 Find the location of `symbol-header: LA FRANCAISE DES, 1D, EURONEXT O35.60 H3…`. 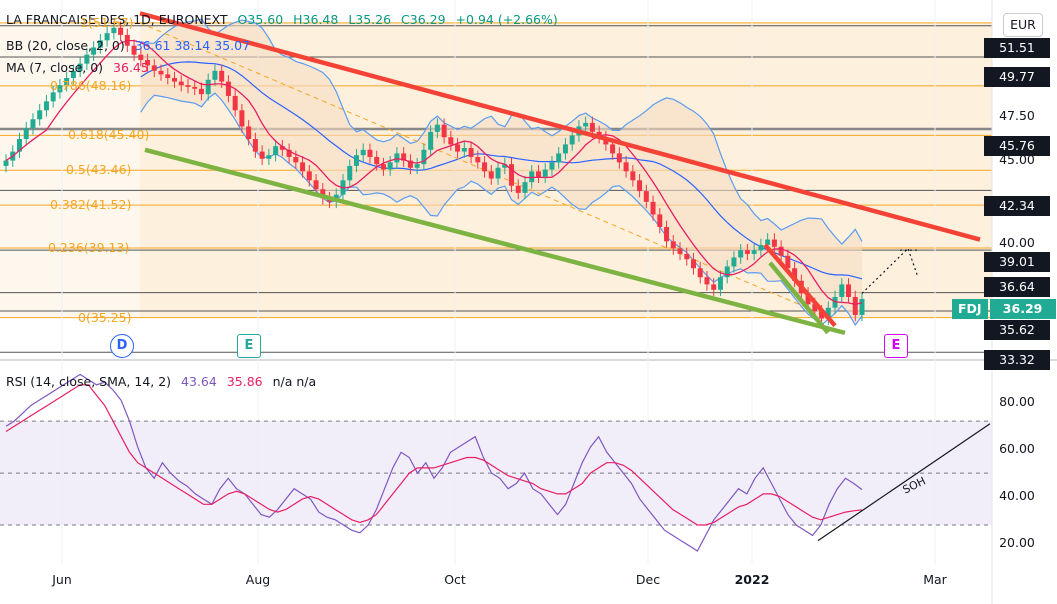

symbol-header: LA FRANCAISE DES, 1D, EURONEXT O35.60 H3… is located at coordinates (285, 19).